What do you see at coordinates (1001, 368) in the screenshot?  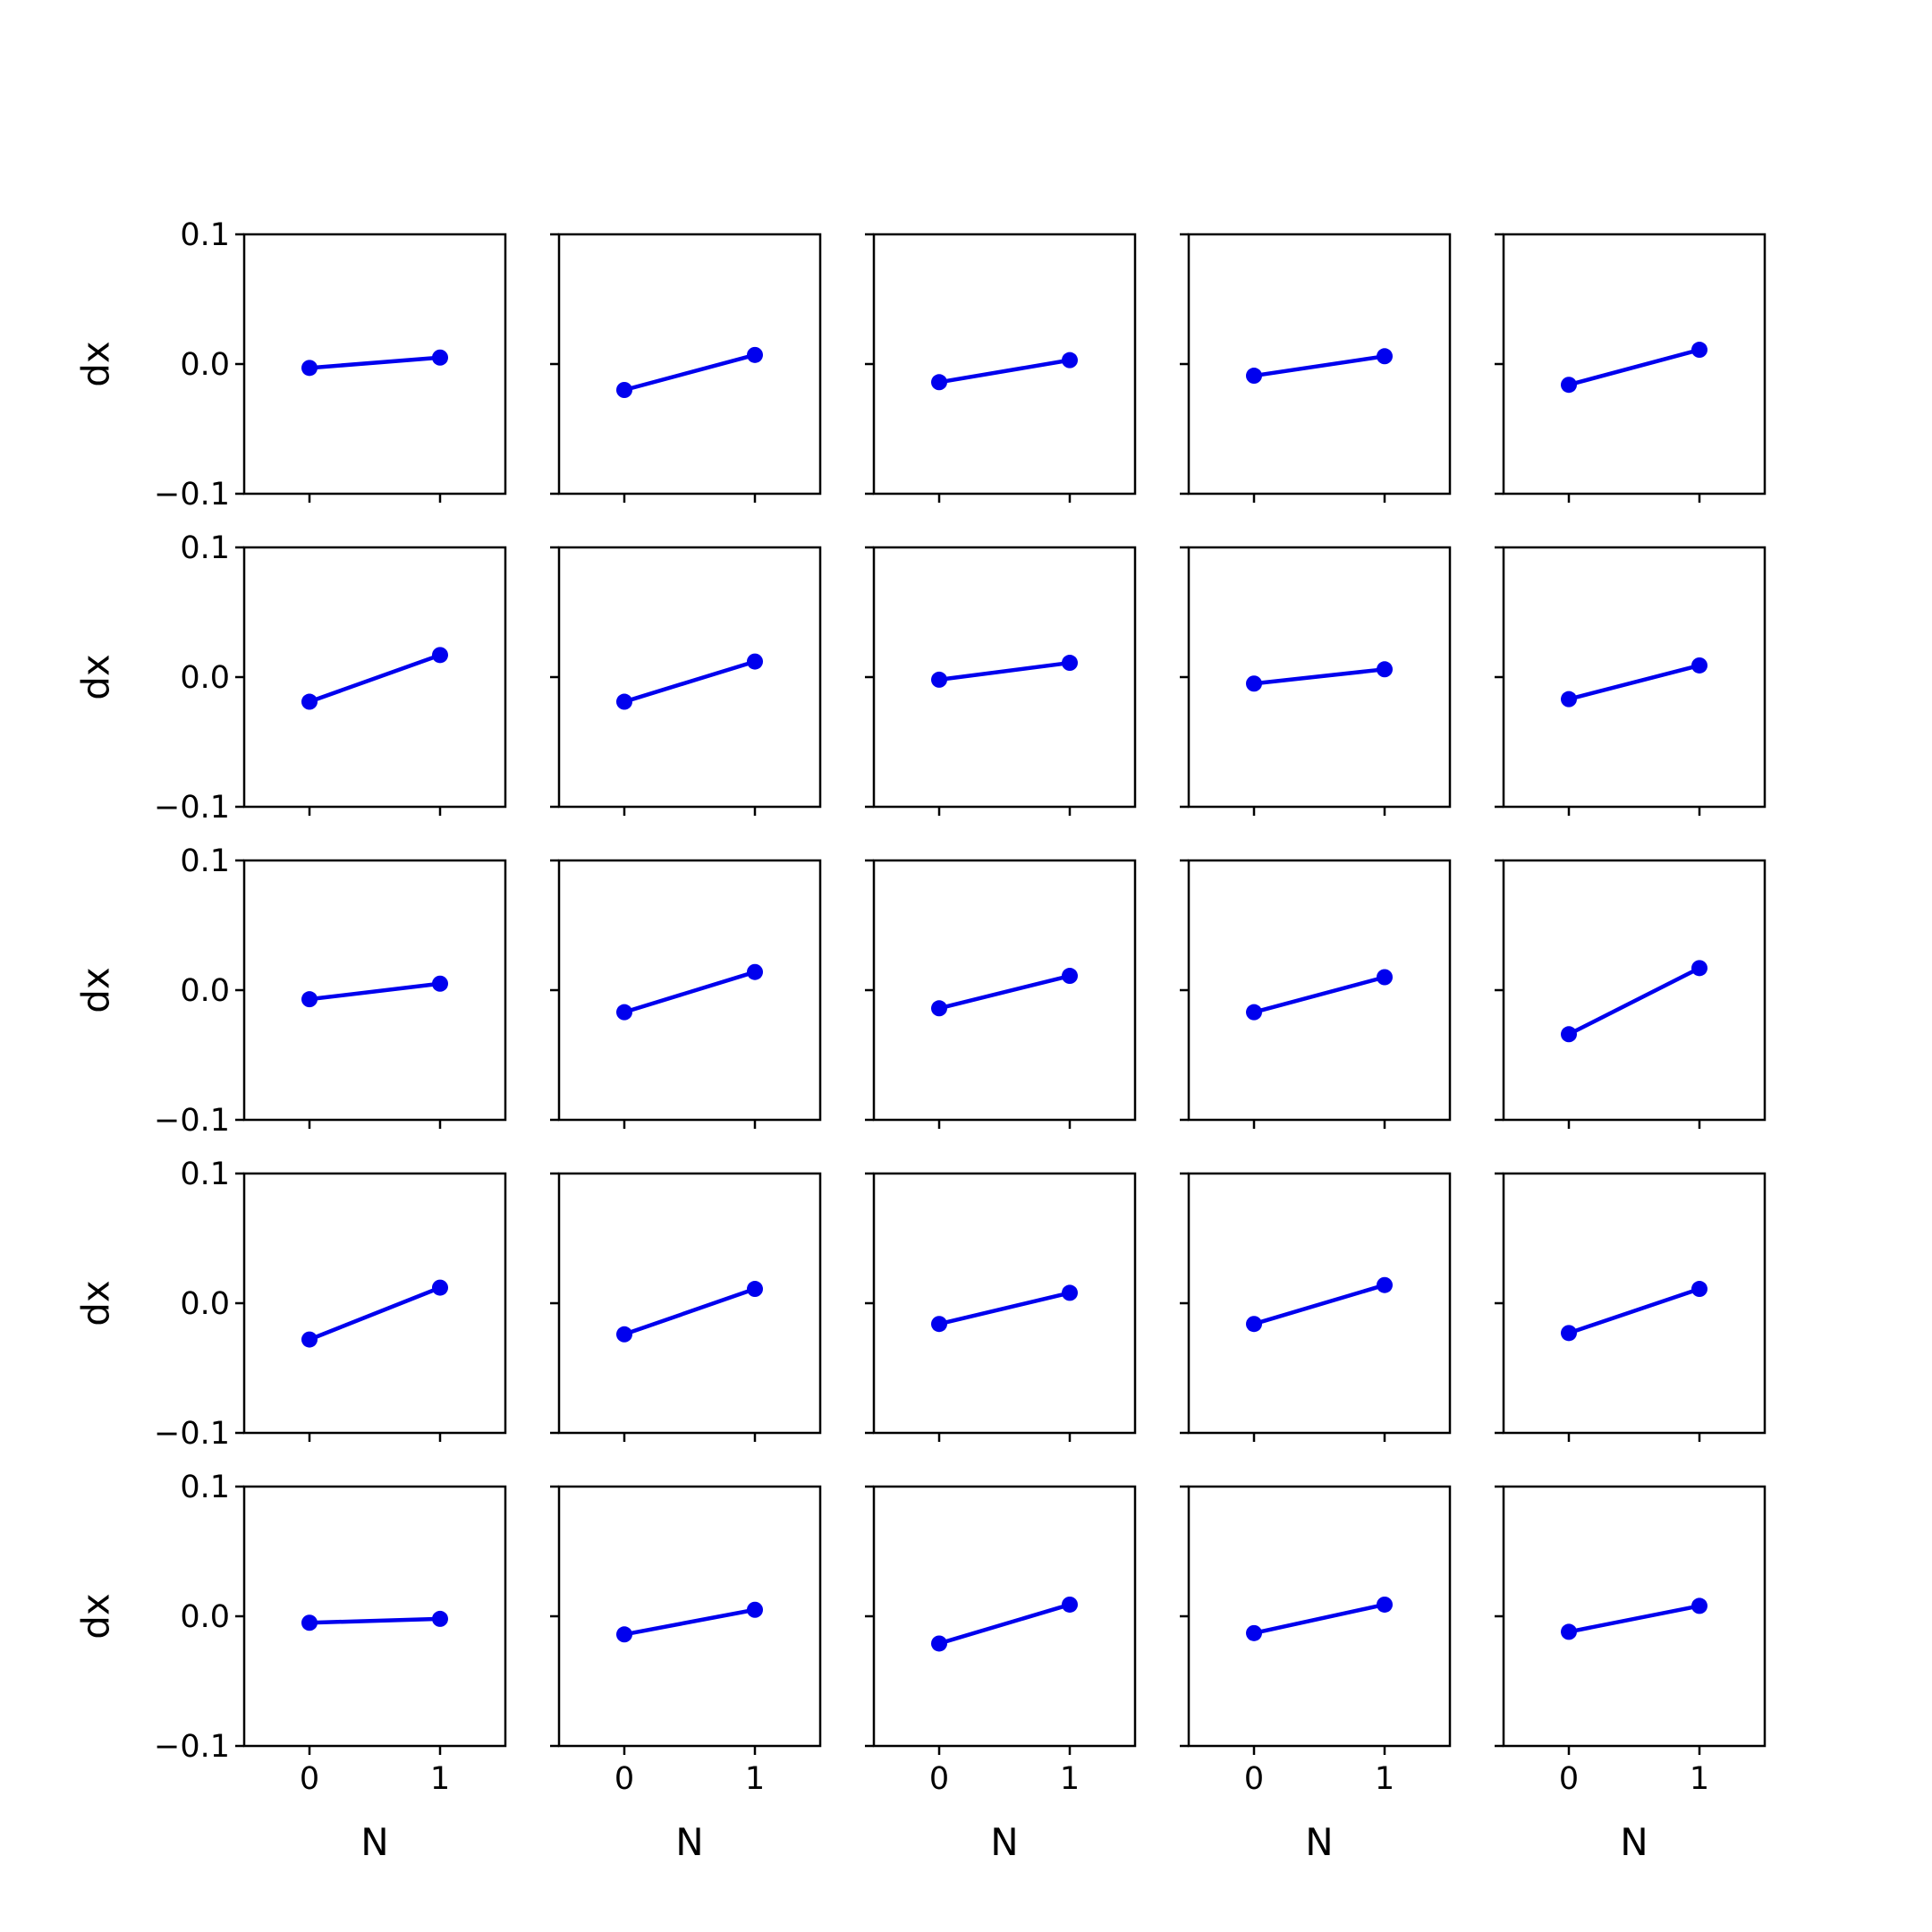 I see `subplot-r1-c3` at bounding box center [1001, 368].